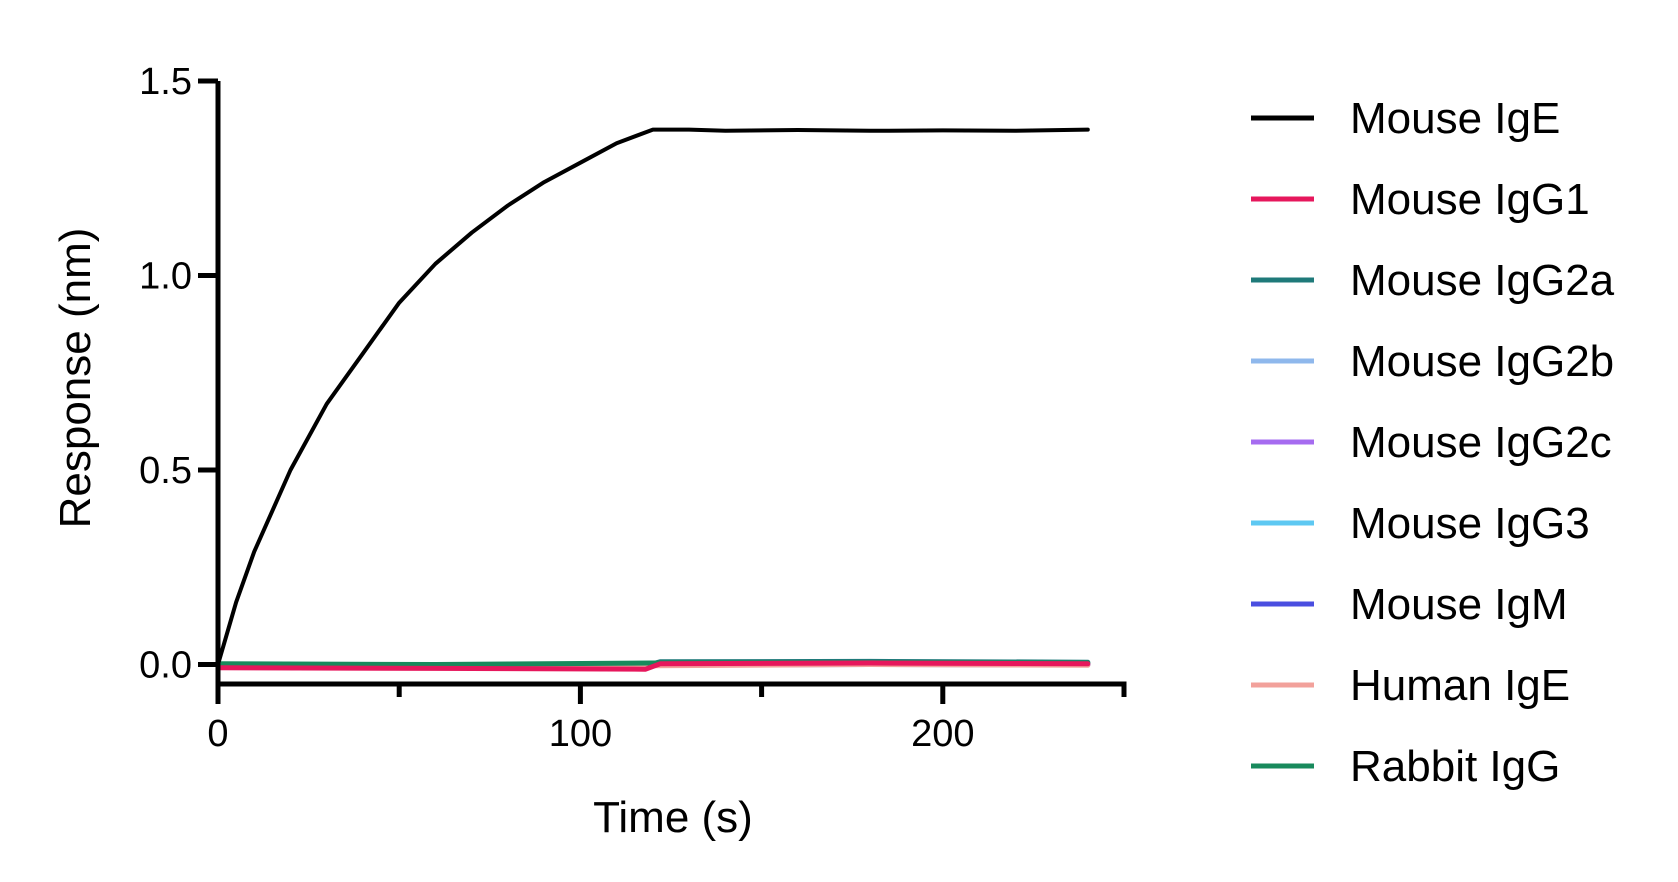 The height and width of the screenshot is (882, 1678). Describe the element at coordinates (1460, 685) in the screenshot. I see `legend-label: Human IgE` at that location.